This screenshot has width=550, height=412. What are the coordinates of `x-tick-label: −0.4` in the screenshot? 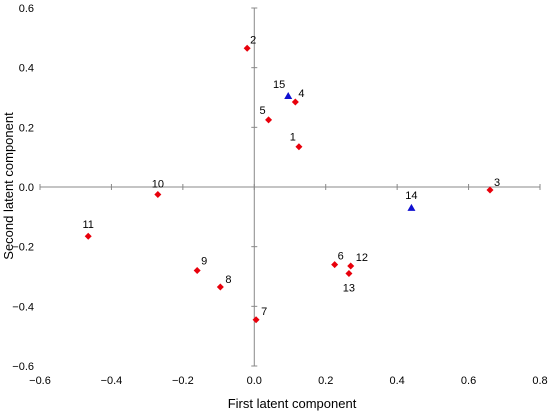 It's located at (112, 381).